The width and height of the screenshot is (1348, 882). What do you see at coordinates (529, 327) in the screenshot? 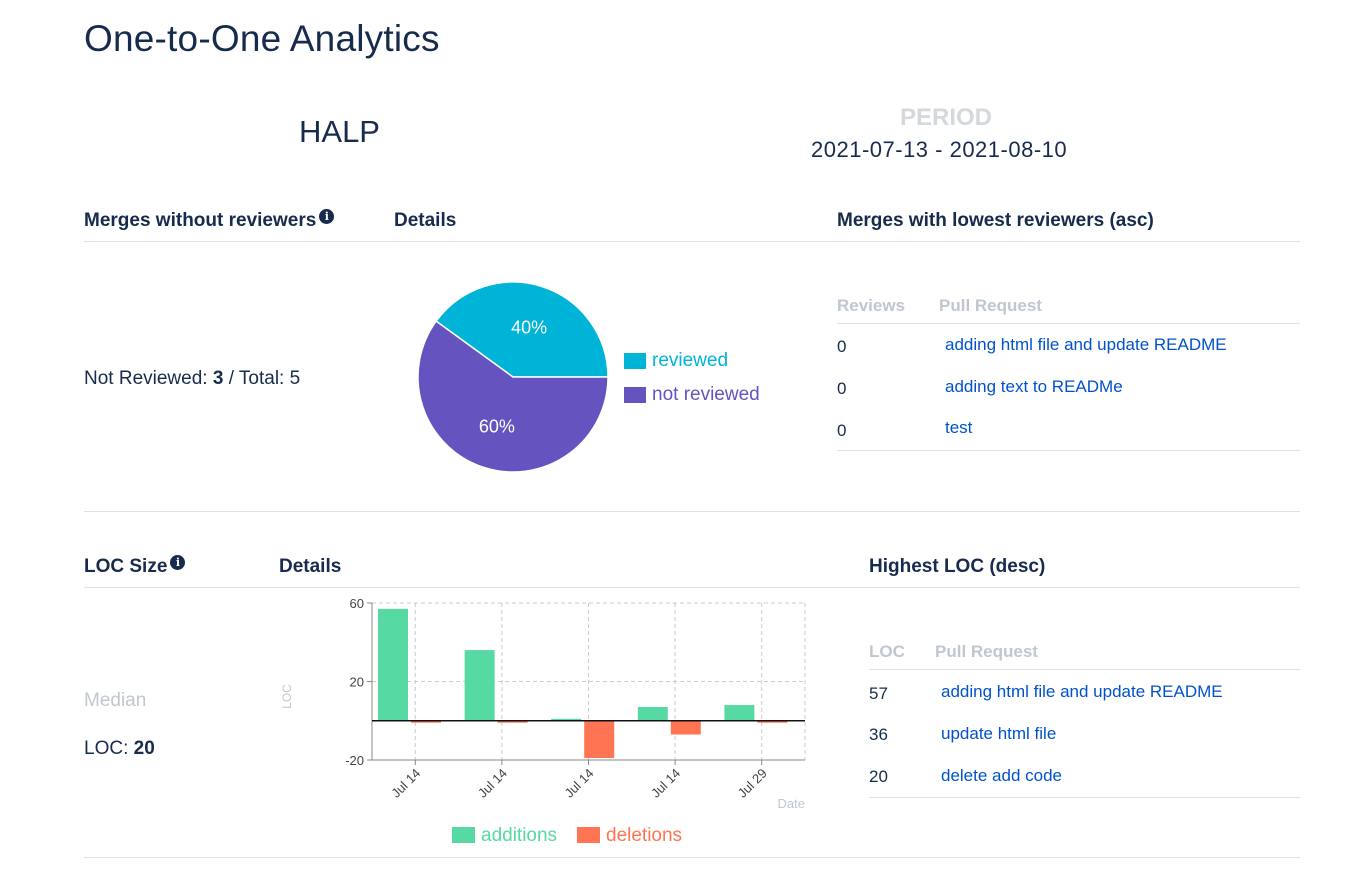
I see `pie-value-label: 40%` at bounding box center [529, 327].